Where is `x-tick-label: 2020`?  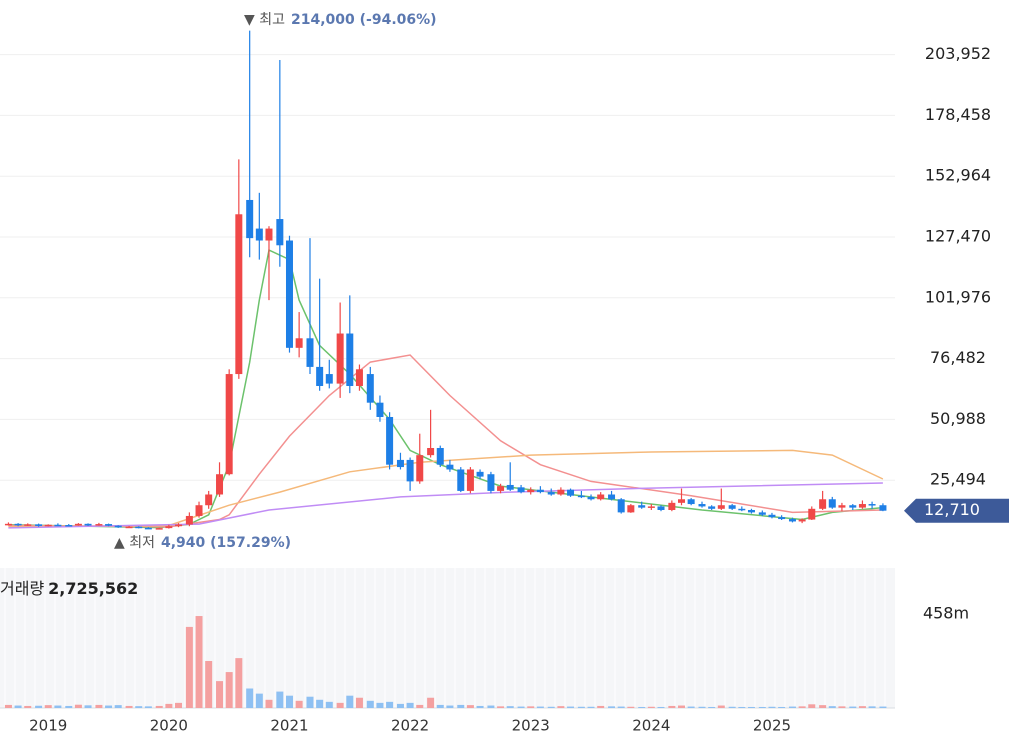 x-tick-label: 2020 is located at coordinates (169, 726).